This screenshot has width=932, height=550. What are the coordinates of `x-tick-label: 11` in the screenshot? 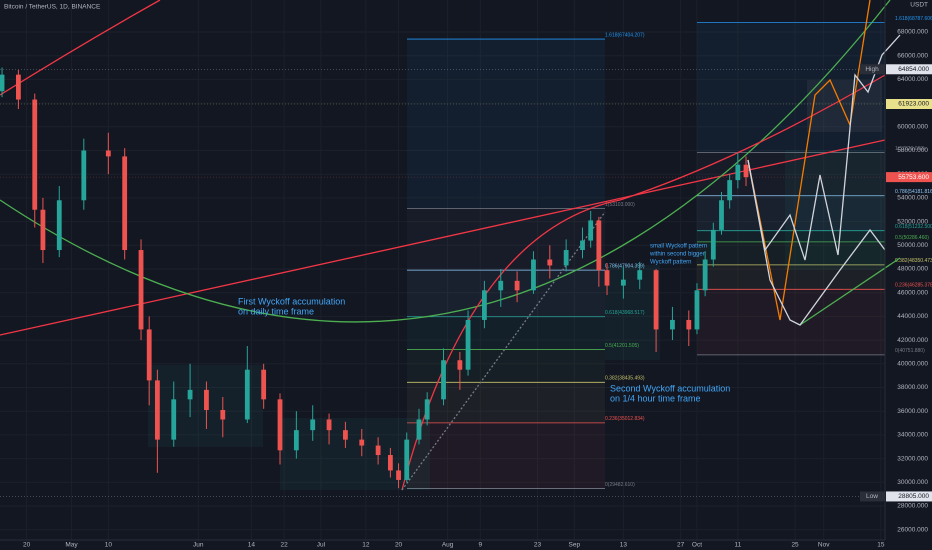 It's located at (737, 545).